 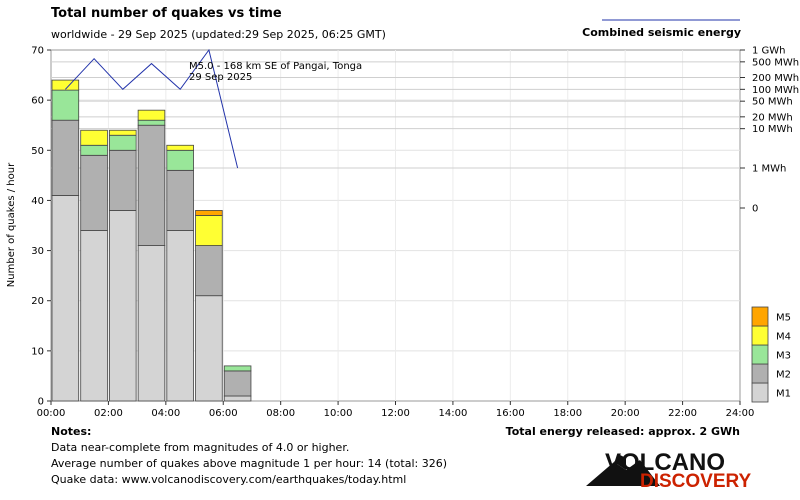 What do you see at coordinates (760, 335) in the screenshot?
I see `legend-swatch-m4` at bounding box center [760, 335].